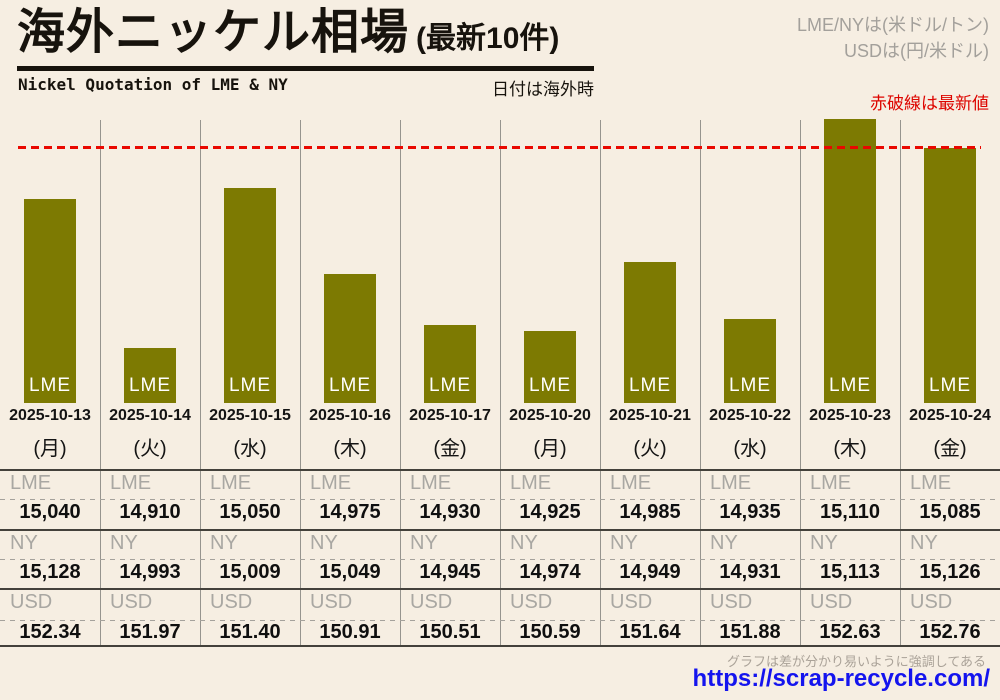  What do you see at coordinates (50, 449) in the screenshot?
I see `weekday-label: (月)` at bounding box center [50, 449].